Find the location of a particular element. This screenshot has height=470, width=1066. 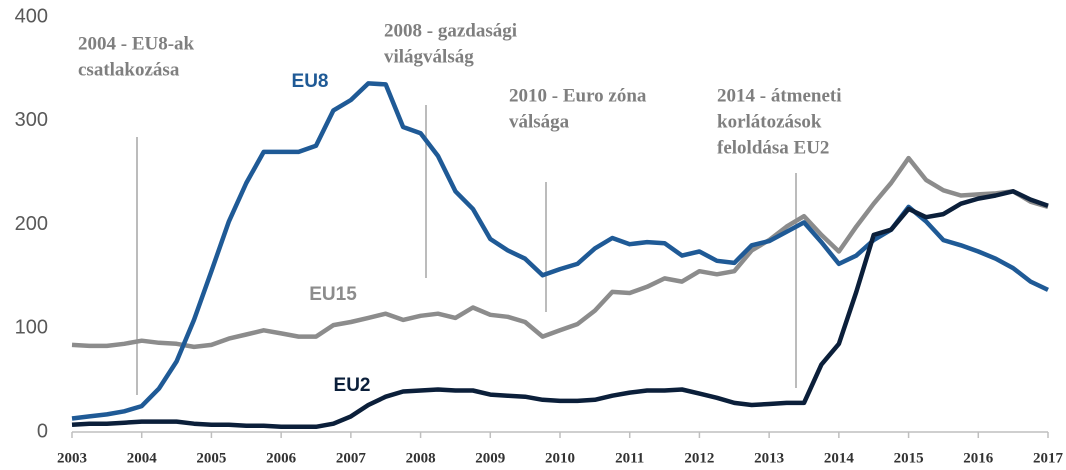

y-tick-label: 0 is located at coordinates (42, 431).